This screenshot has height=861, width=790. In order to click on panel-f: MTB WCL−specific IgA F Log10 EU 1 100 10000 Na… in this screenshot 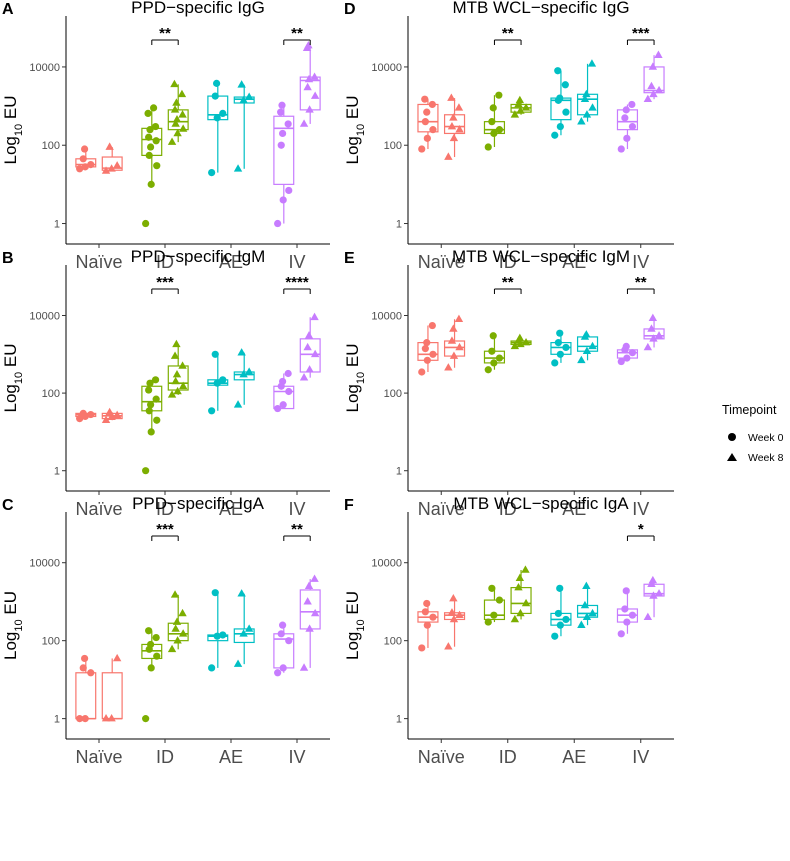, I will do `click(508, 630)`.